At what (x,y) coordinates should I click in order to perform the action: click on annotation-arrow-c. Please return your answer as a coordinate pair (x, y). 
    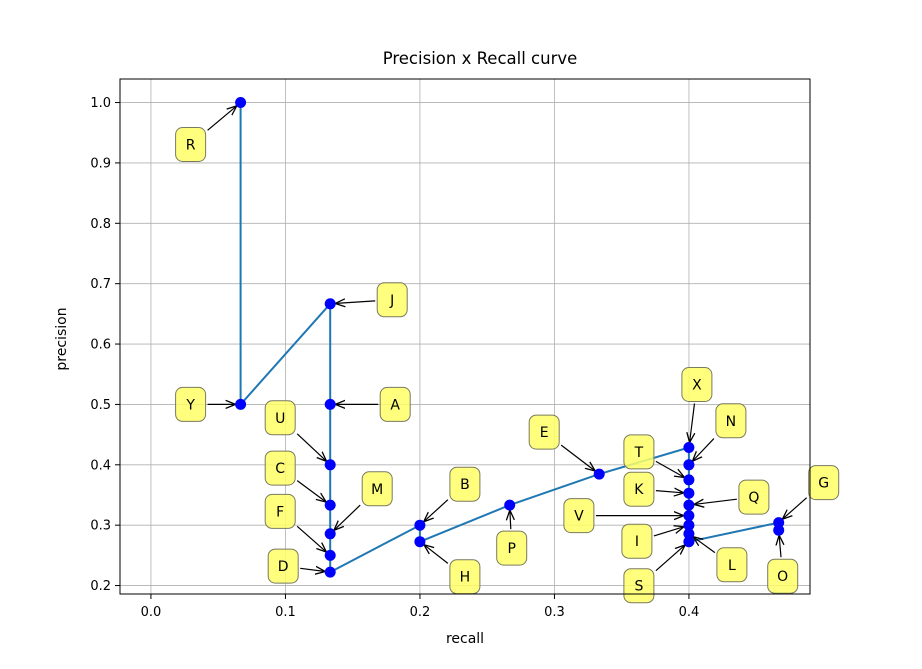
    Looking at the image, I should click on (310, 491).